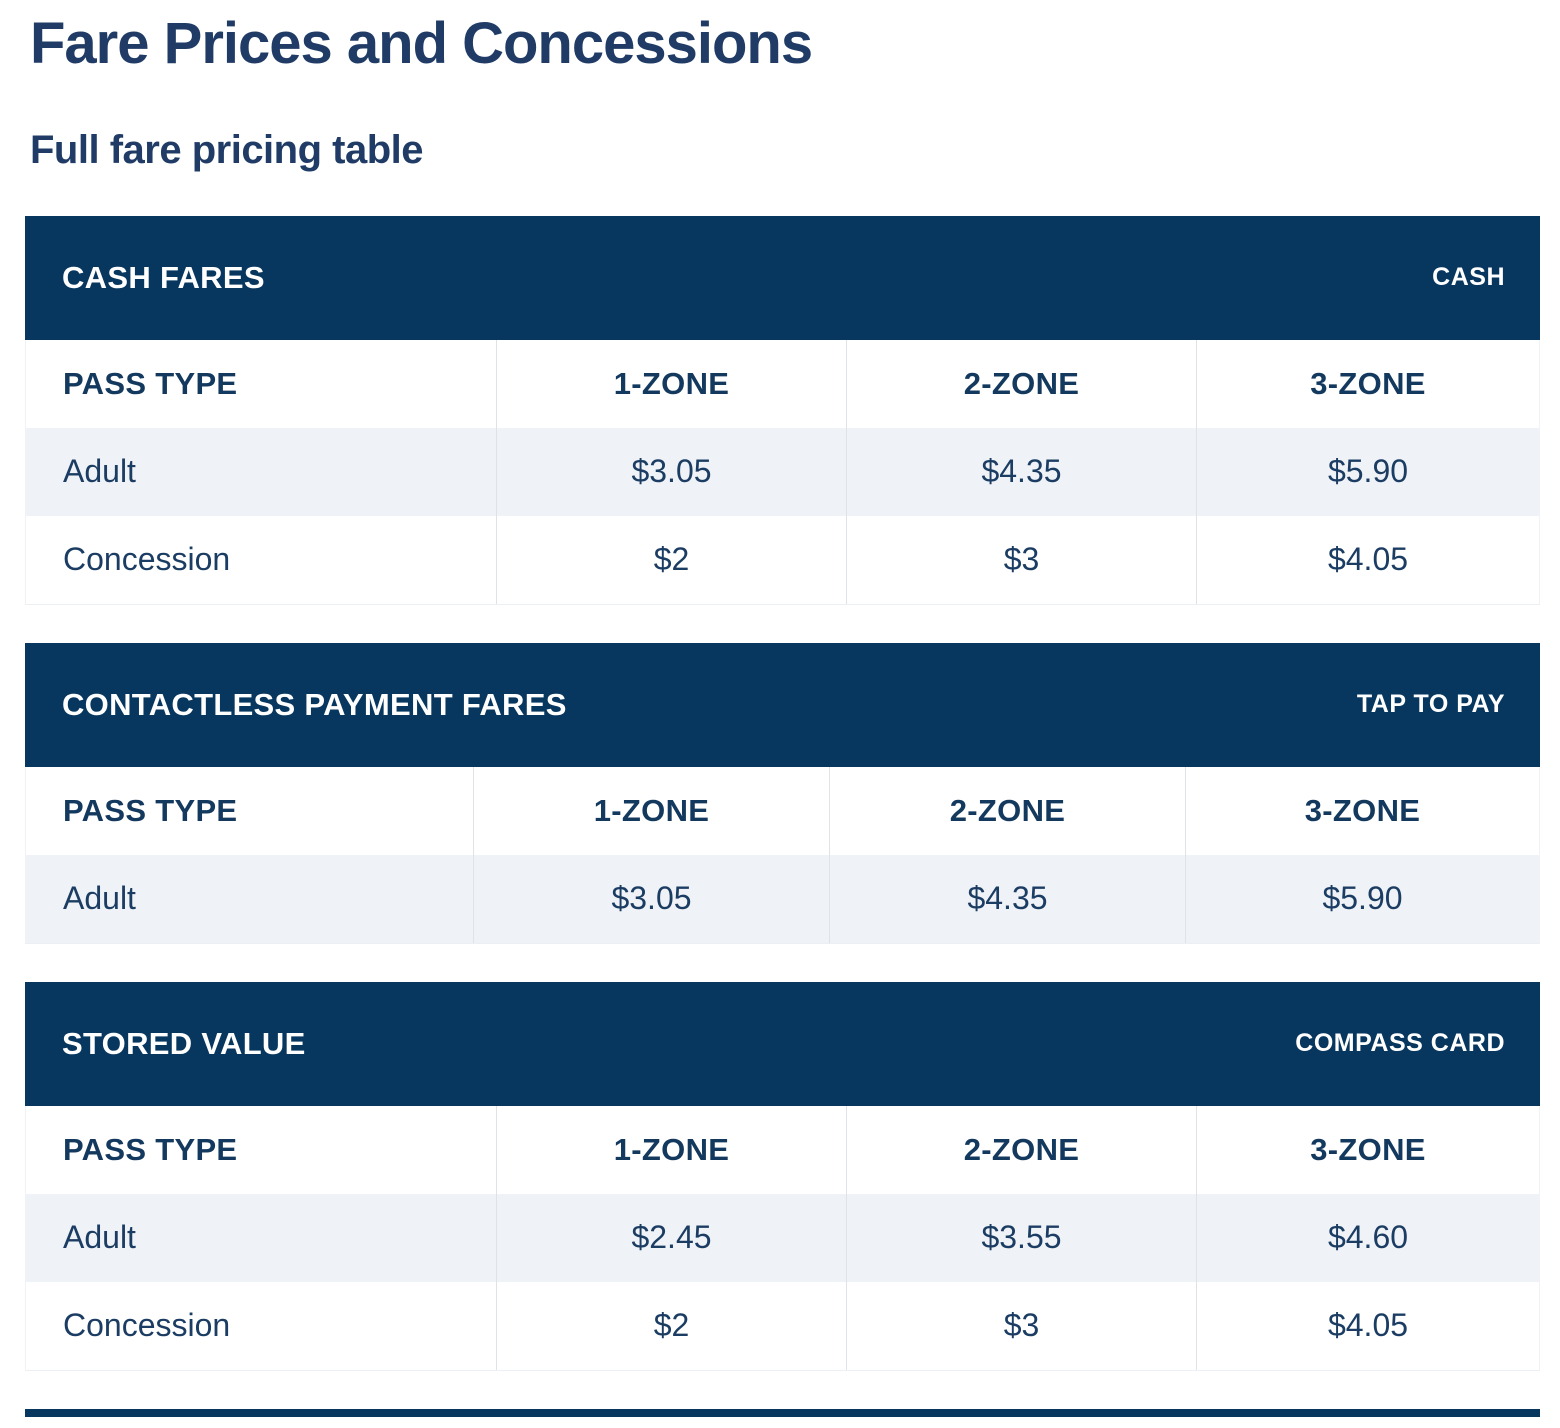 The height and width of the screenshot is (1428, 1560). What do you see at coordinates (184, 1043) in the screenshot?
I see `table-title: STORED VALUE` at bounding box center [184, 1043].